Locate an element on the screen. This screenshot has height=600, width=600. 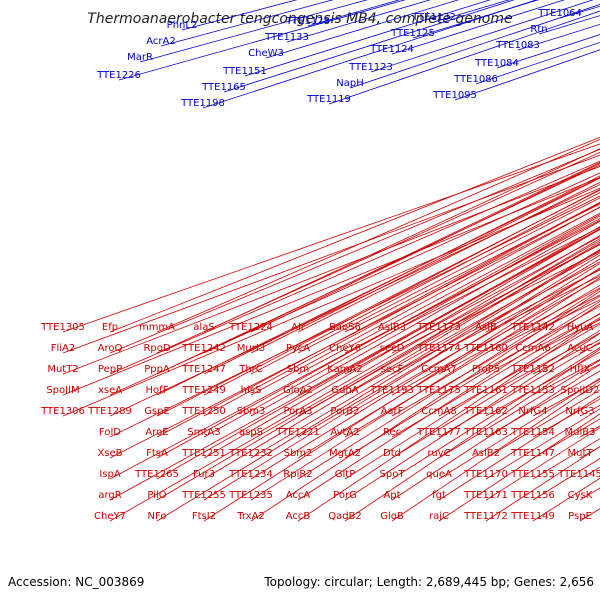
gene-label: Fur3 is located at coordinates (204, 474).